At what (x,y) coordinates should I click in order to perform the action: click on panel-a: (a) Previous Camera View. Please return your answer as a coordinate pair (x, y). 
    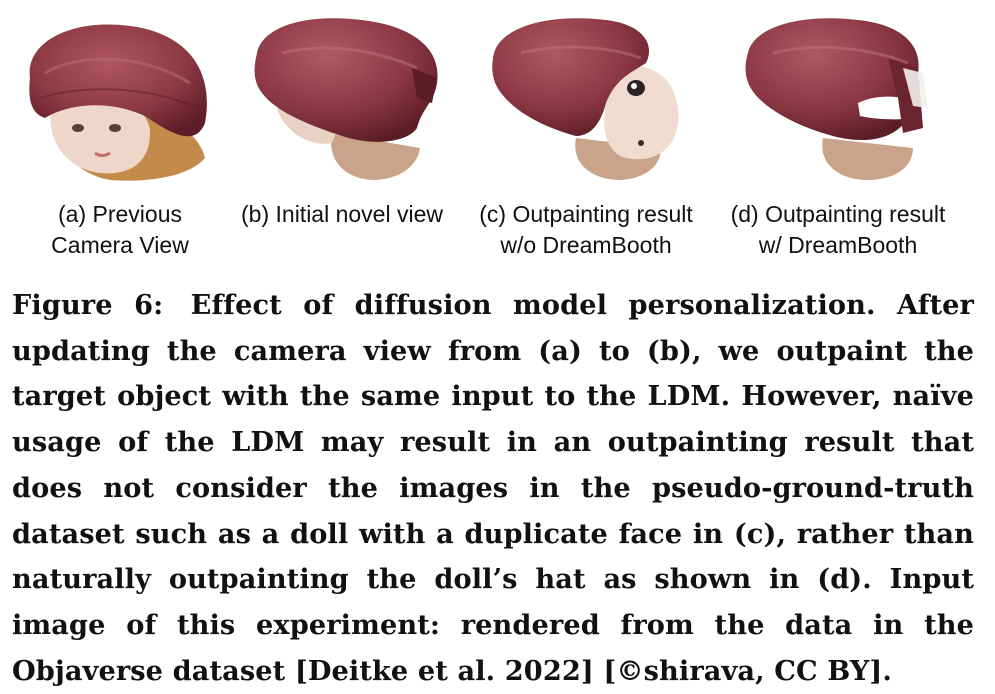
    Looking at the image, I should click on (120, 135).